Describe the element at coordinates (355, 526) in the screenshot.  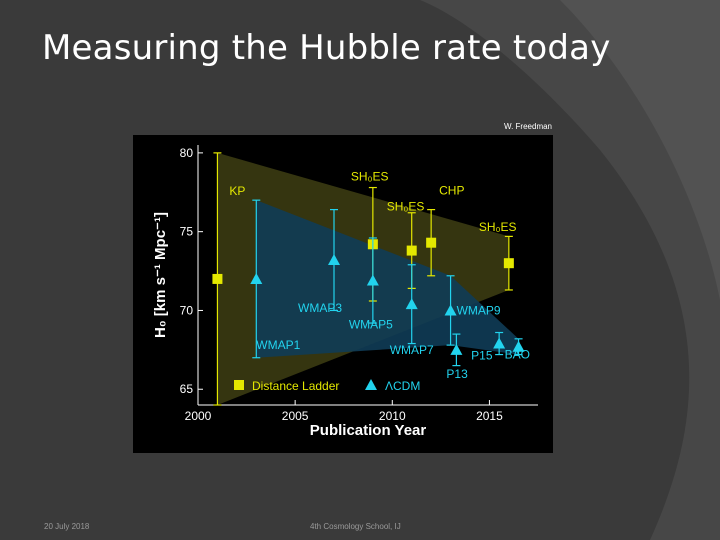
I see `footer-event: 4th Cosmology School, IJ` at that location.